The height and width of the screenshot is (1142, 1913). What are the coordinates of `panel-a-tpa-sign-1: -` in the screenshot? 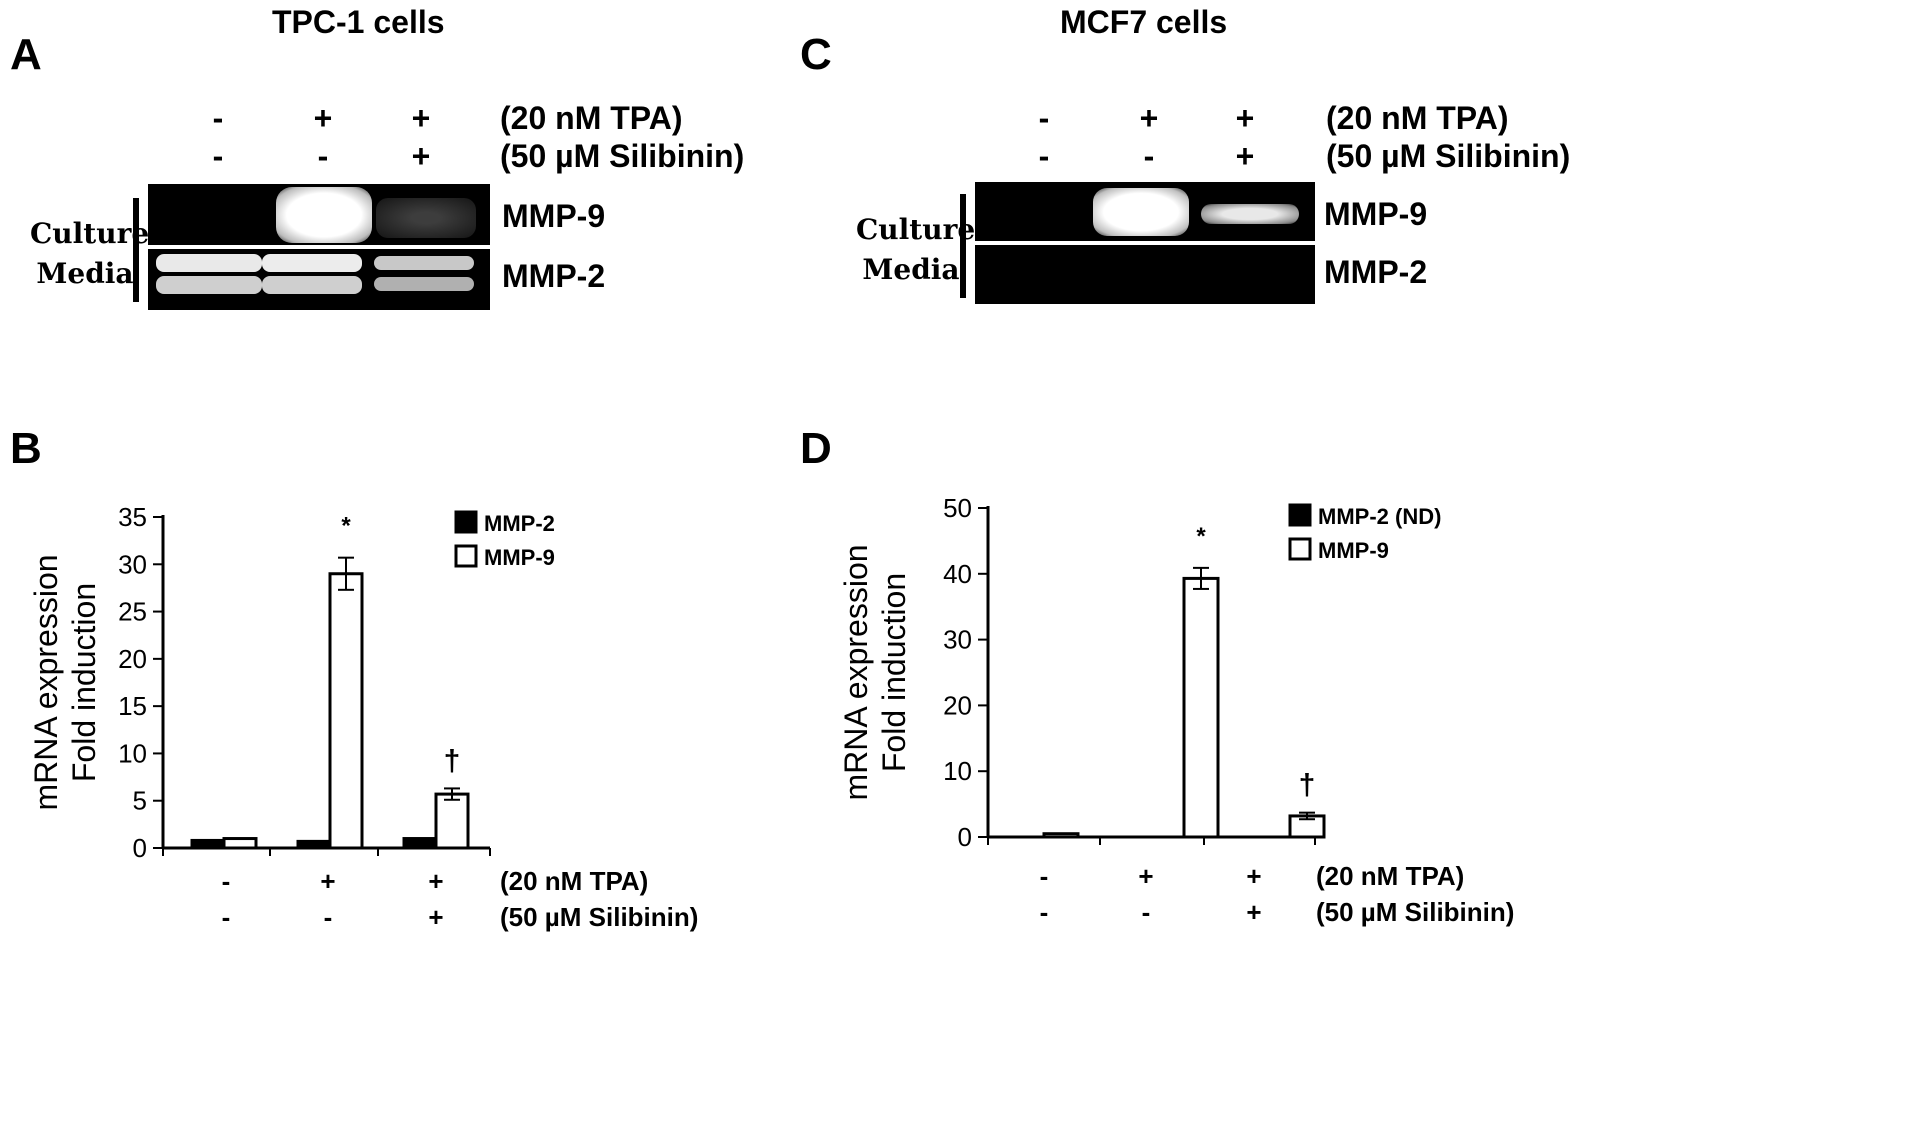 It's located at (218, 118).